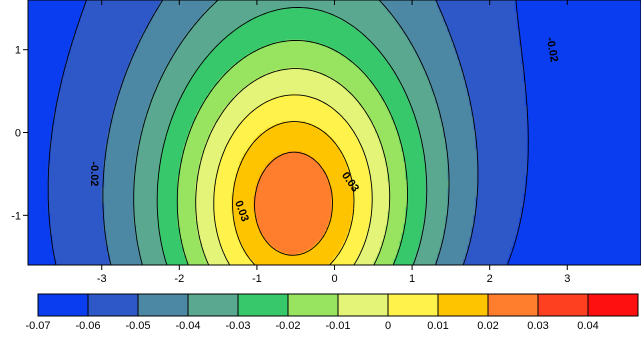 The width and height of the screenshot is (641, 353). What do you see at coordinates (567, 279) in the screenshot?
I see `x-tick-label: 3` at bounding box center [567, 279].